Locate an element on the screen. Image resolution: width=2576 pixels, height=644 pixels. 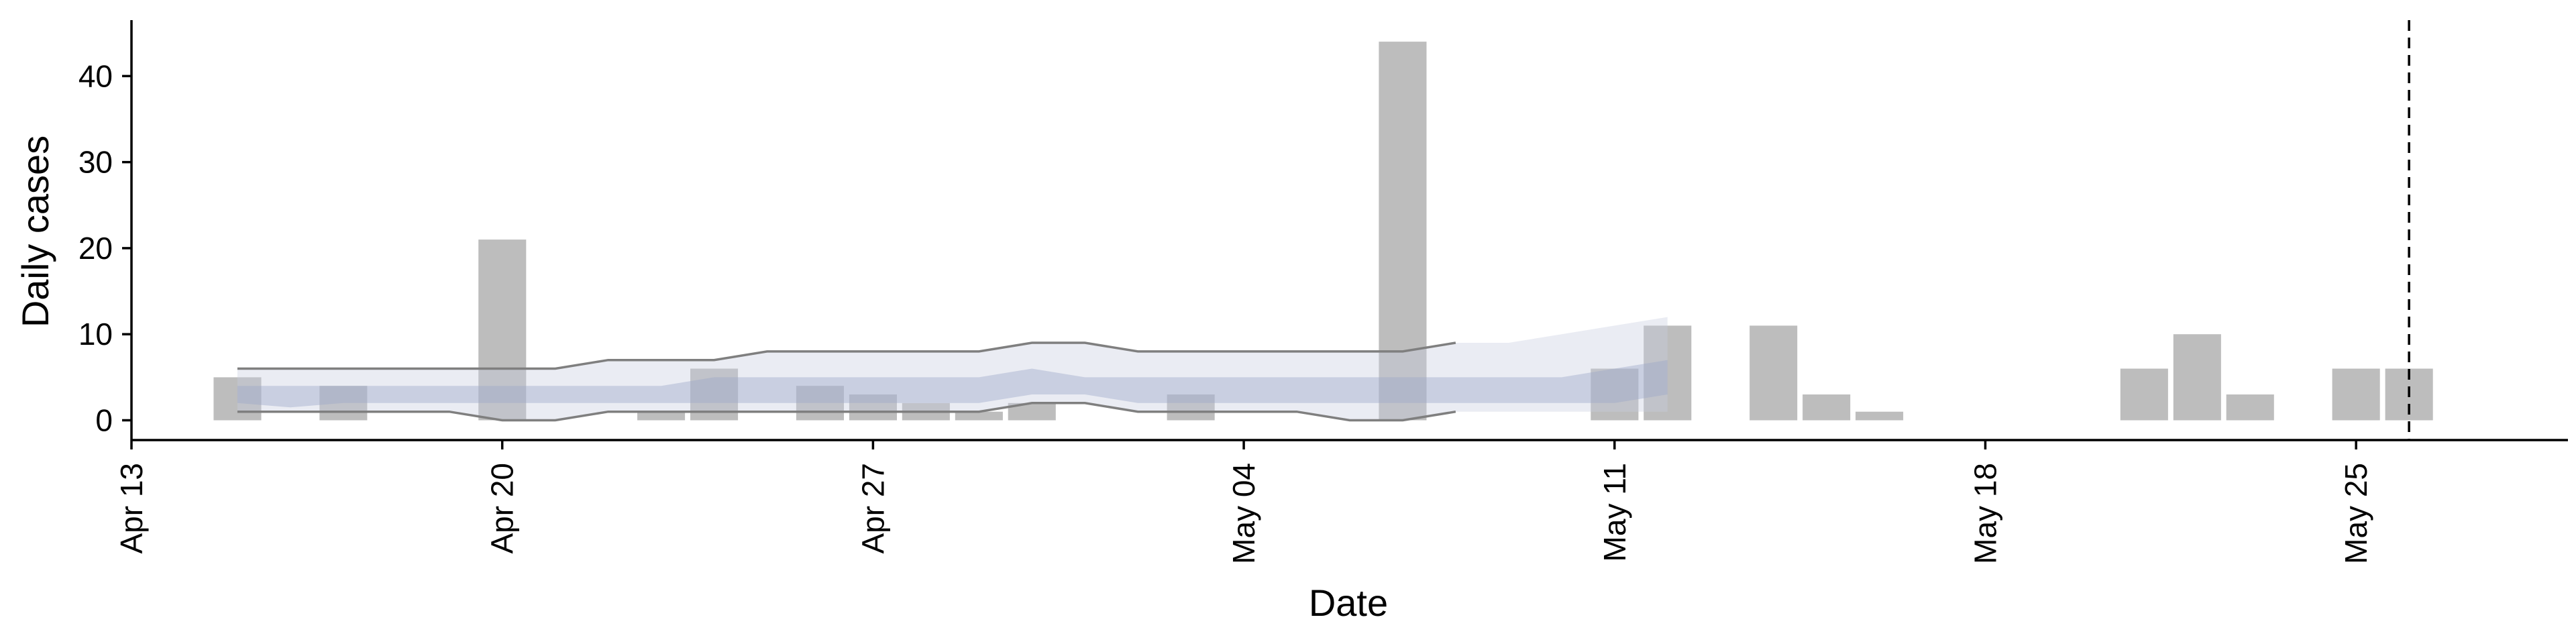
y-tick-label: 30 is located at coordinates (95, 162).